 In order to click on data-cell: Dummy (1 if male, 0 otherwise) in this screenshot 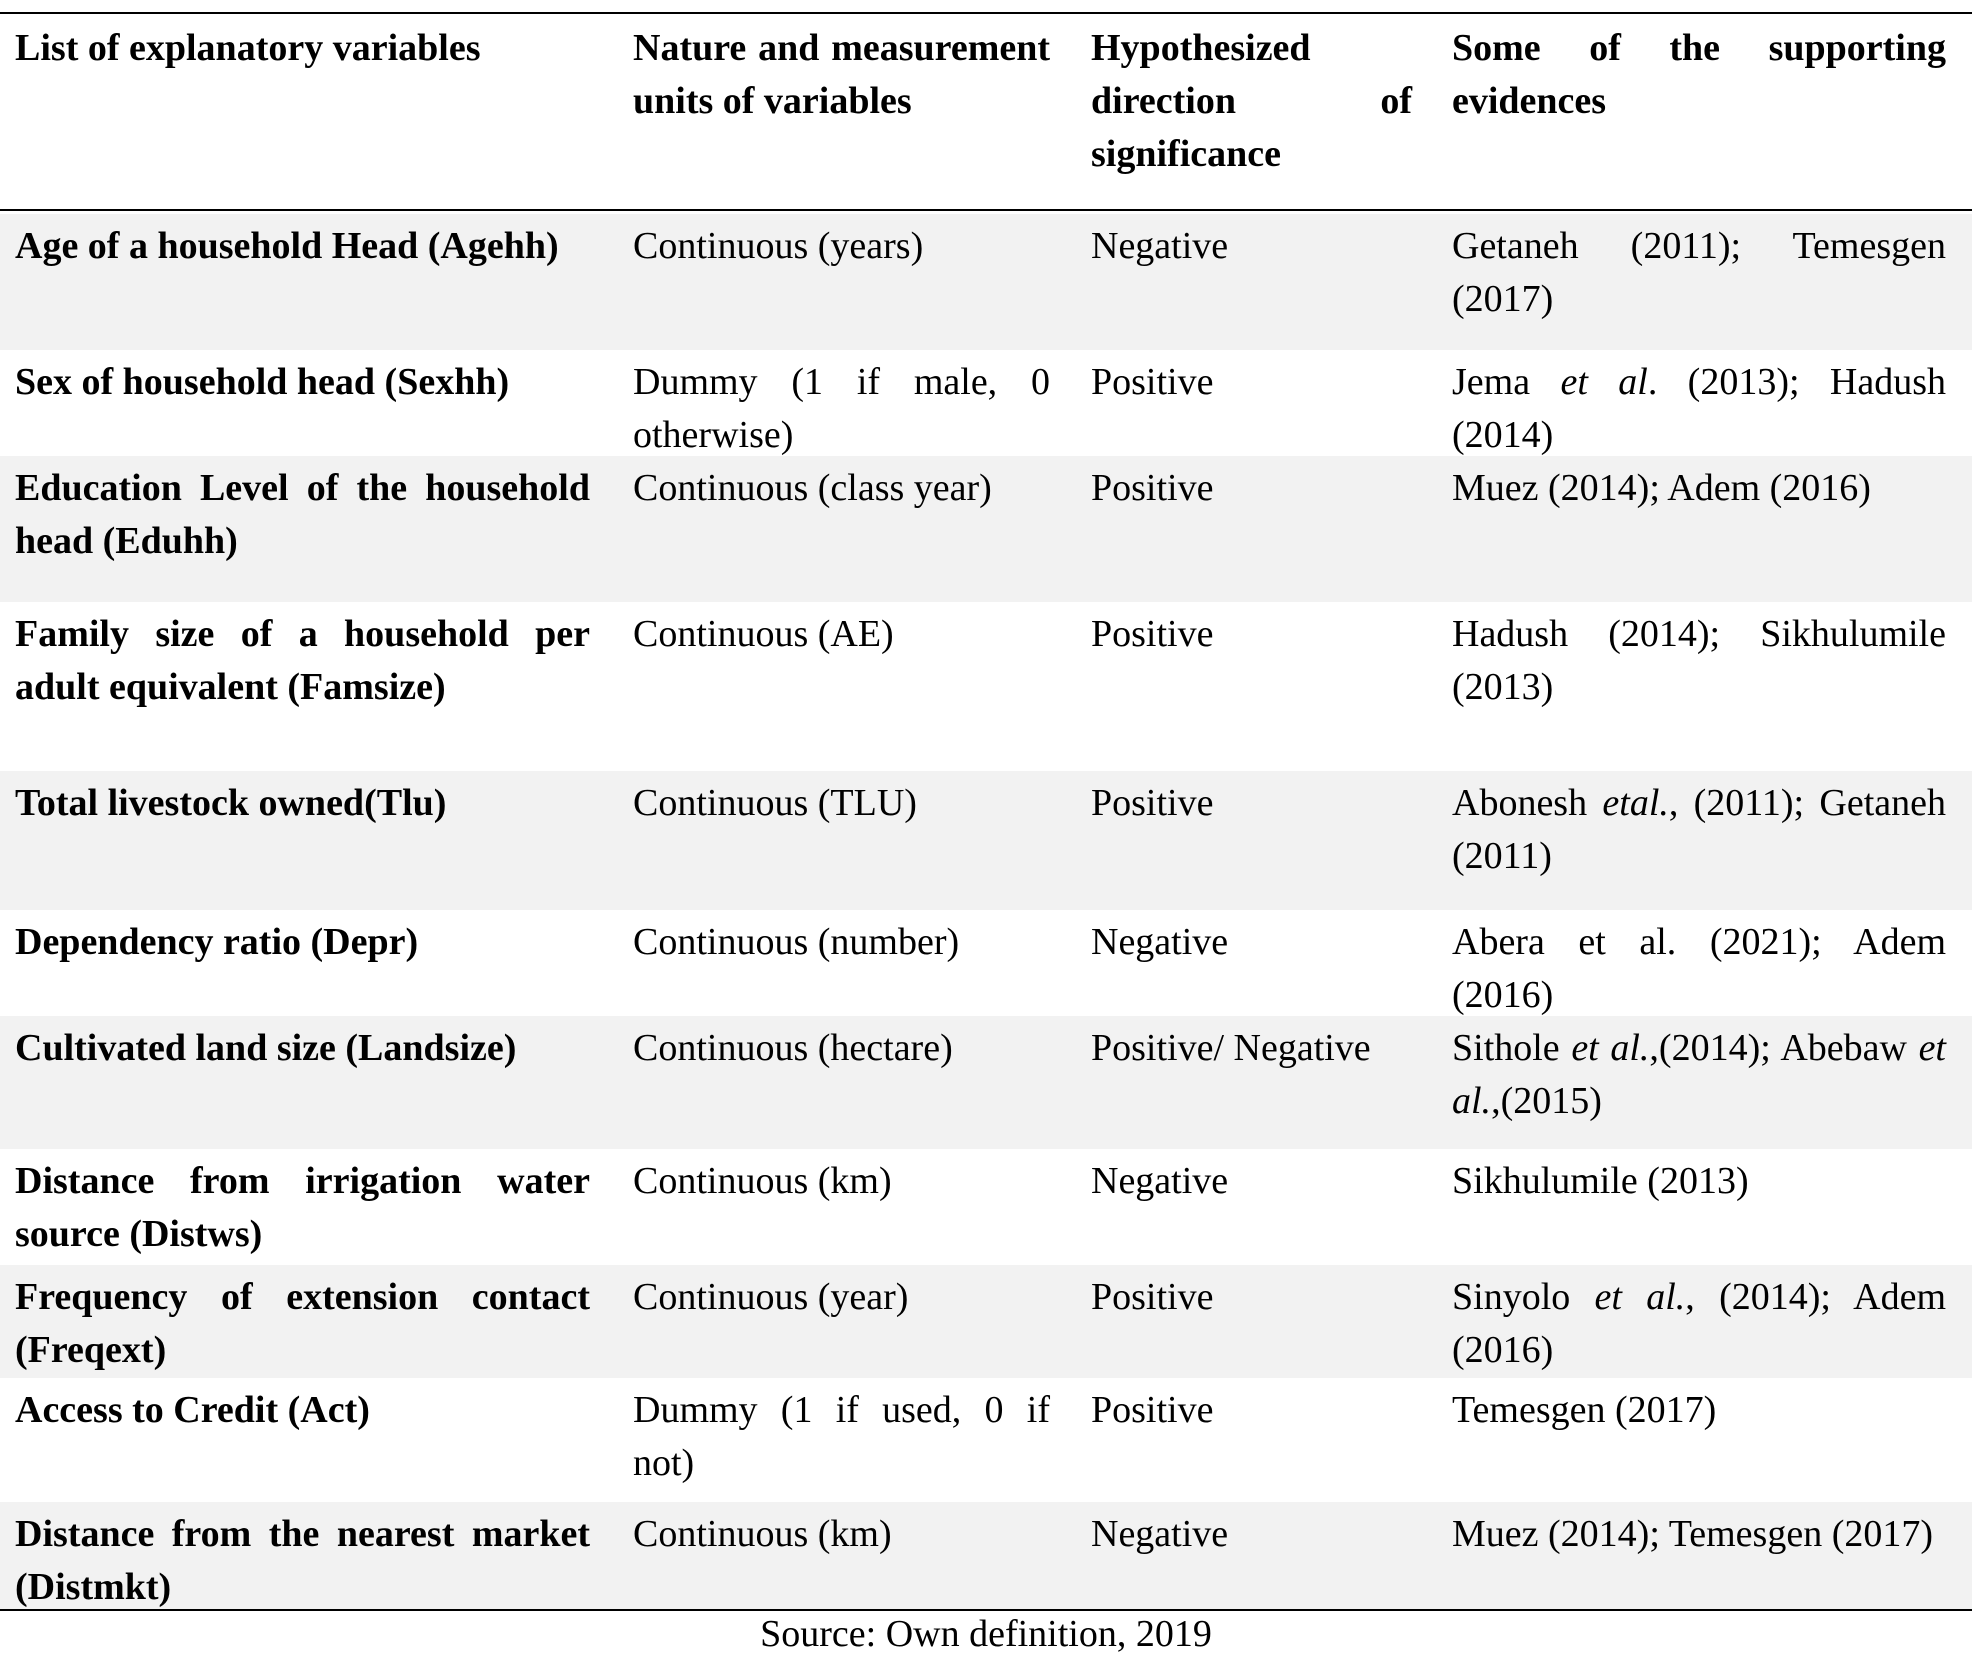, I will do `click(841, 408)`.